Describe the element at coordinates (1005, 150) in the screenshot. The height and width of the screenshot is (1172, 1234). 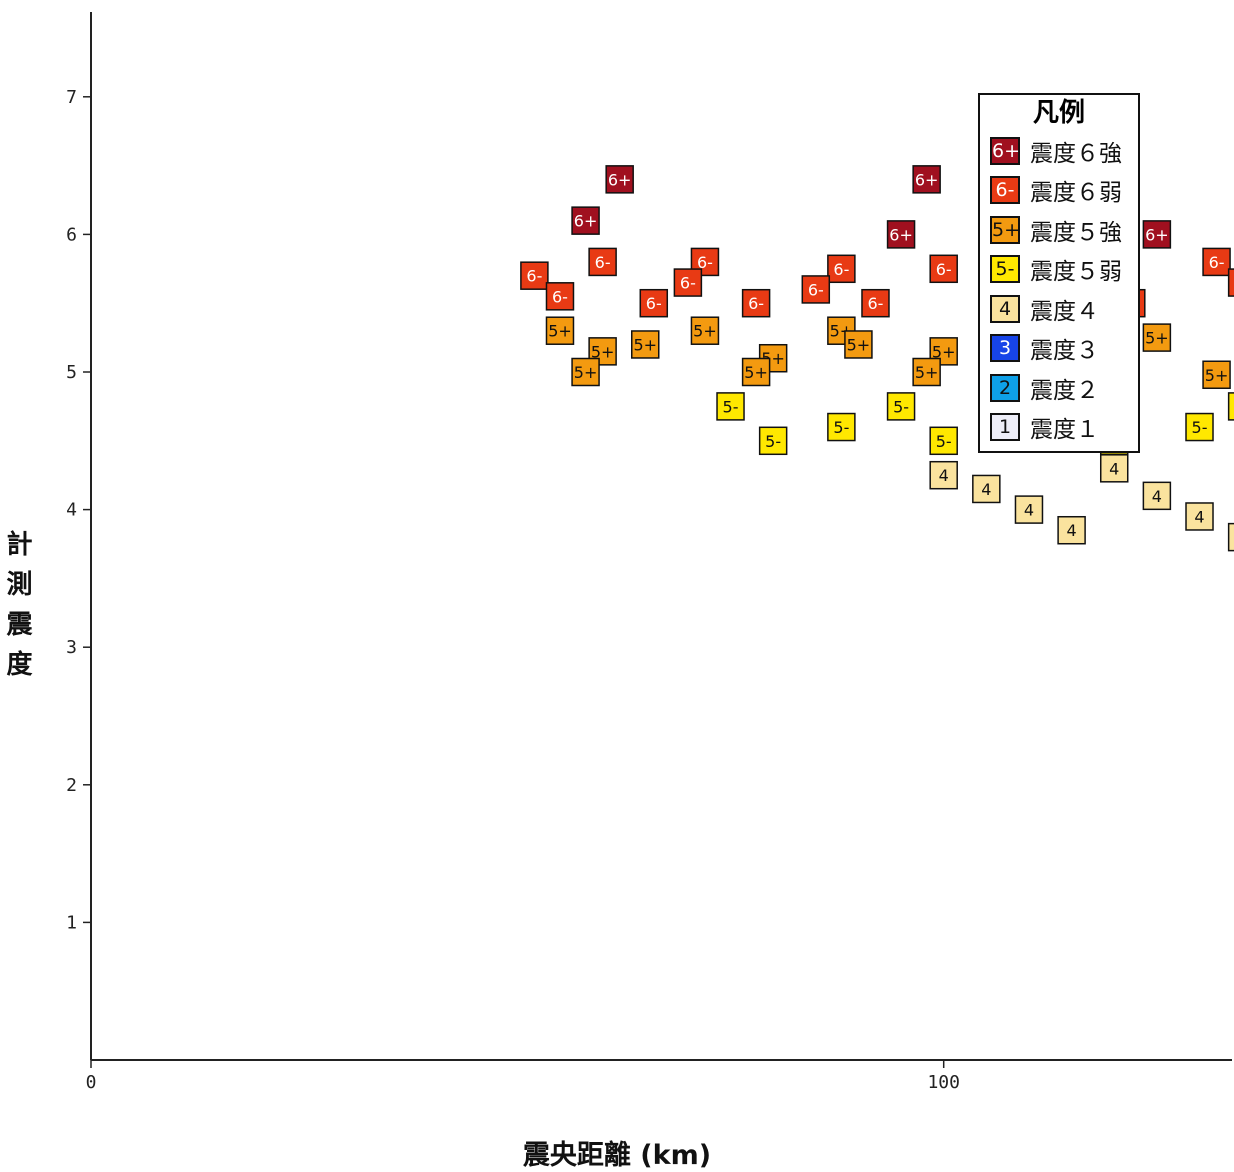
I see `legend-swatch: 6+` at that location.